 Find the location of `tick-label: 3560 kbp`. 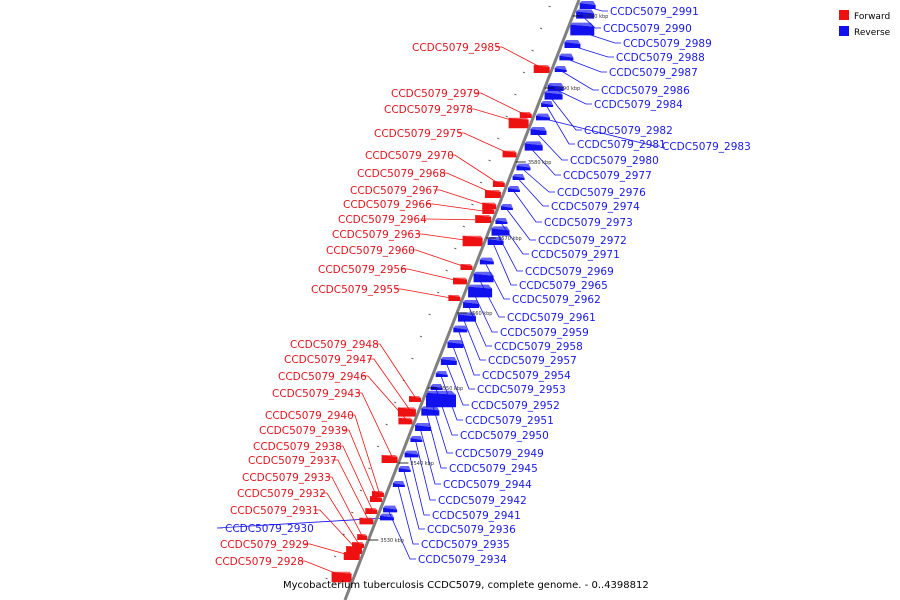

tick-label: 3560 kbp is located at coordinates (481, 314).